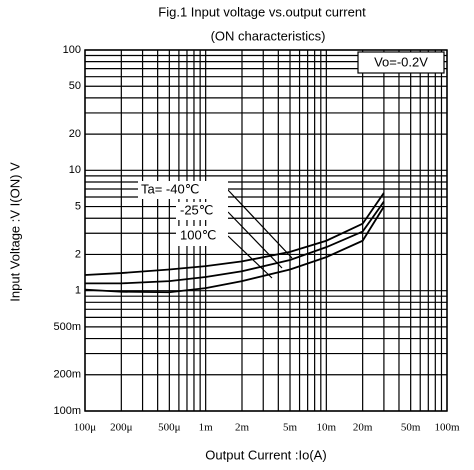 This screenshot has height=470, width=474. Describe the element at coordinates (265, 454) in the screenshot. I see `x-axis-label: Output Current :Io(A)` at that location.